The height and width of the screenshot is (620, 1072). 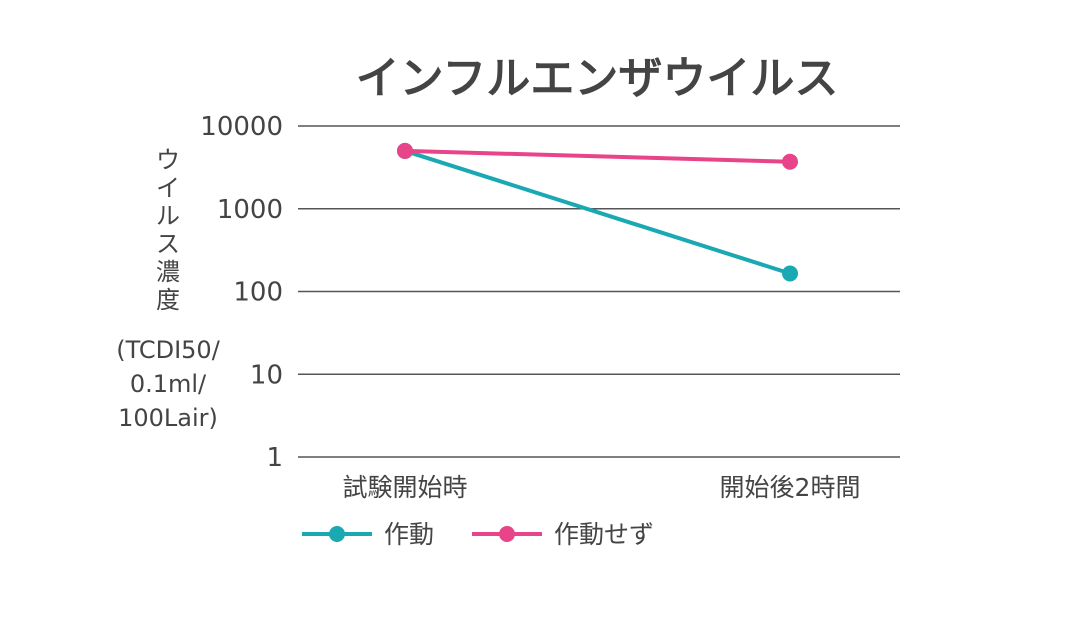 I want to click on y-axis-label-line: 濃, so click(x=168, y=272).